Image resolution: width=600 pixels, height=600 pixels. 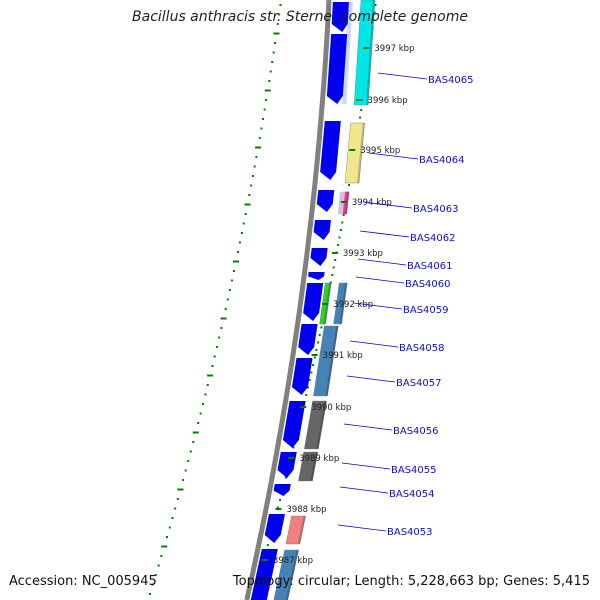 I want to click on gene-label: BAS4062, so click(x=433, y=238).